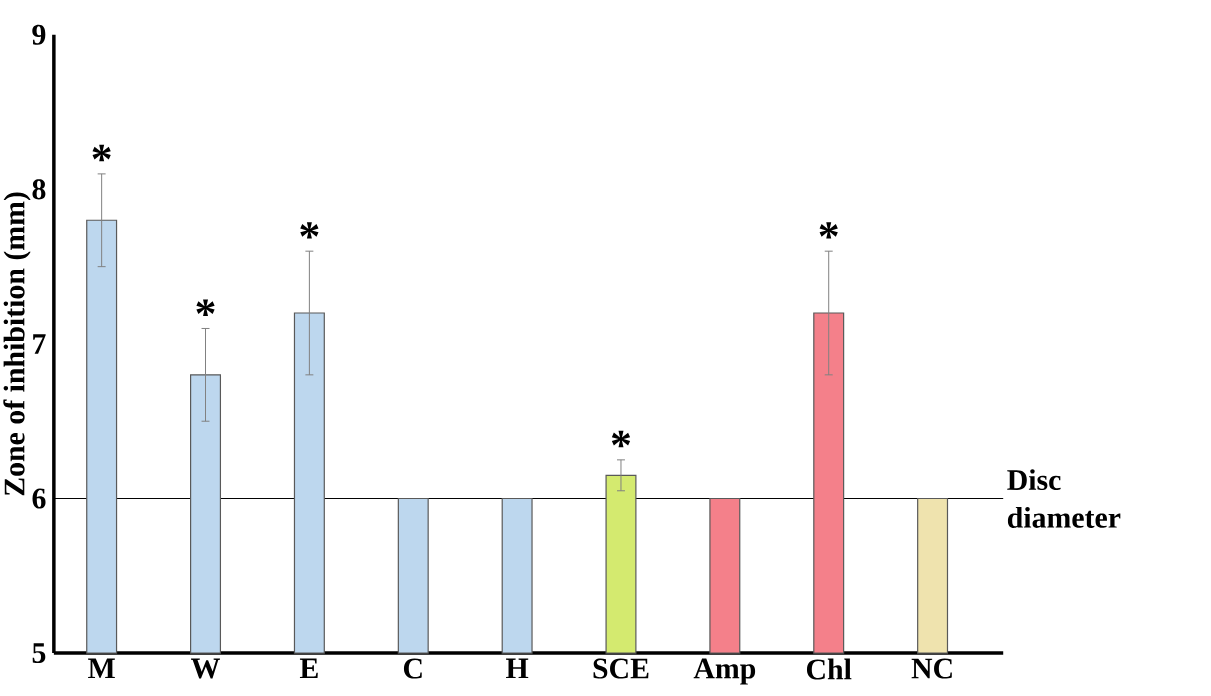 Image resolution: width=1211 pixels, height=696 pixels. What do you see at coordinates (39, 344) in the screenshot?
I see `y-tick-label: 7` at bounding box center [39, 344].